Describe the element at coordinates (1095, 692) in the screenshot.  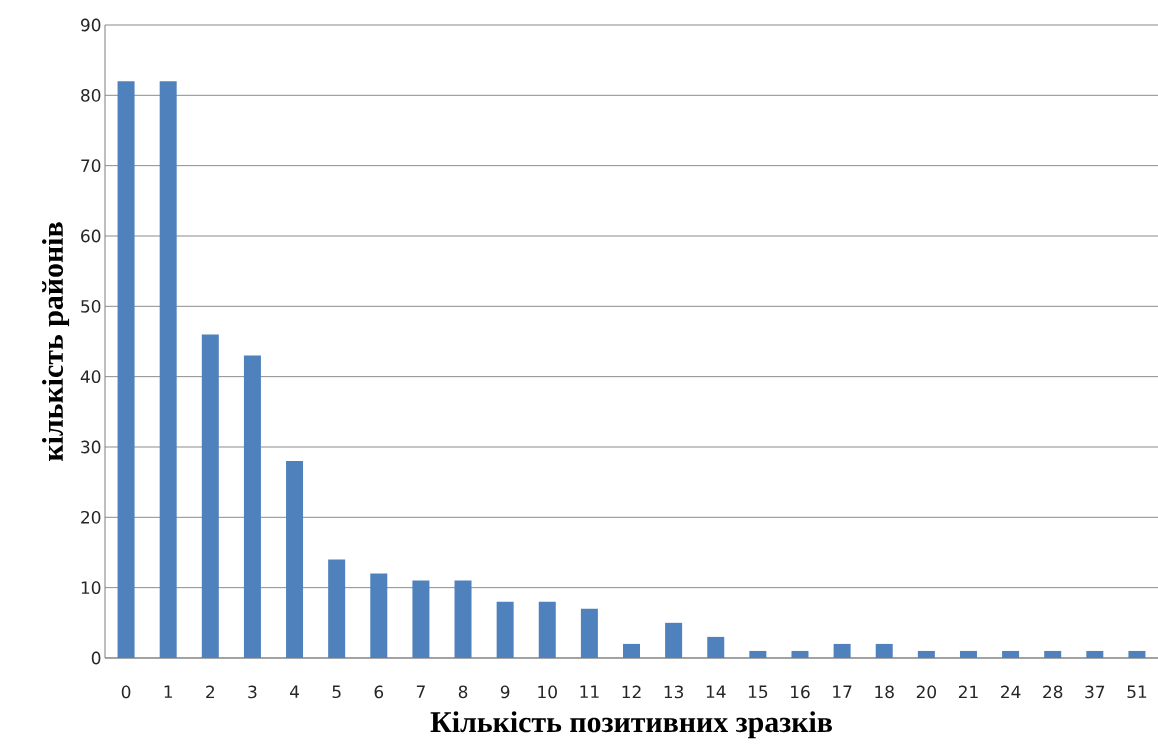
I see `x-tick-label: 37` at that location.